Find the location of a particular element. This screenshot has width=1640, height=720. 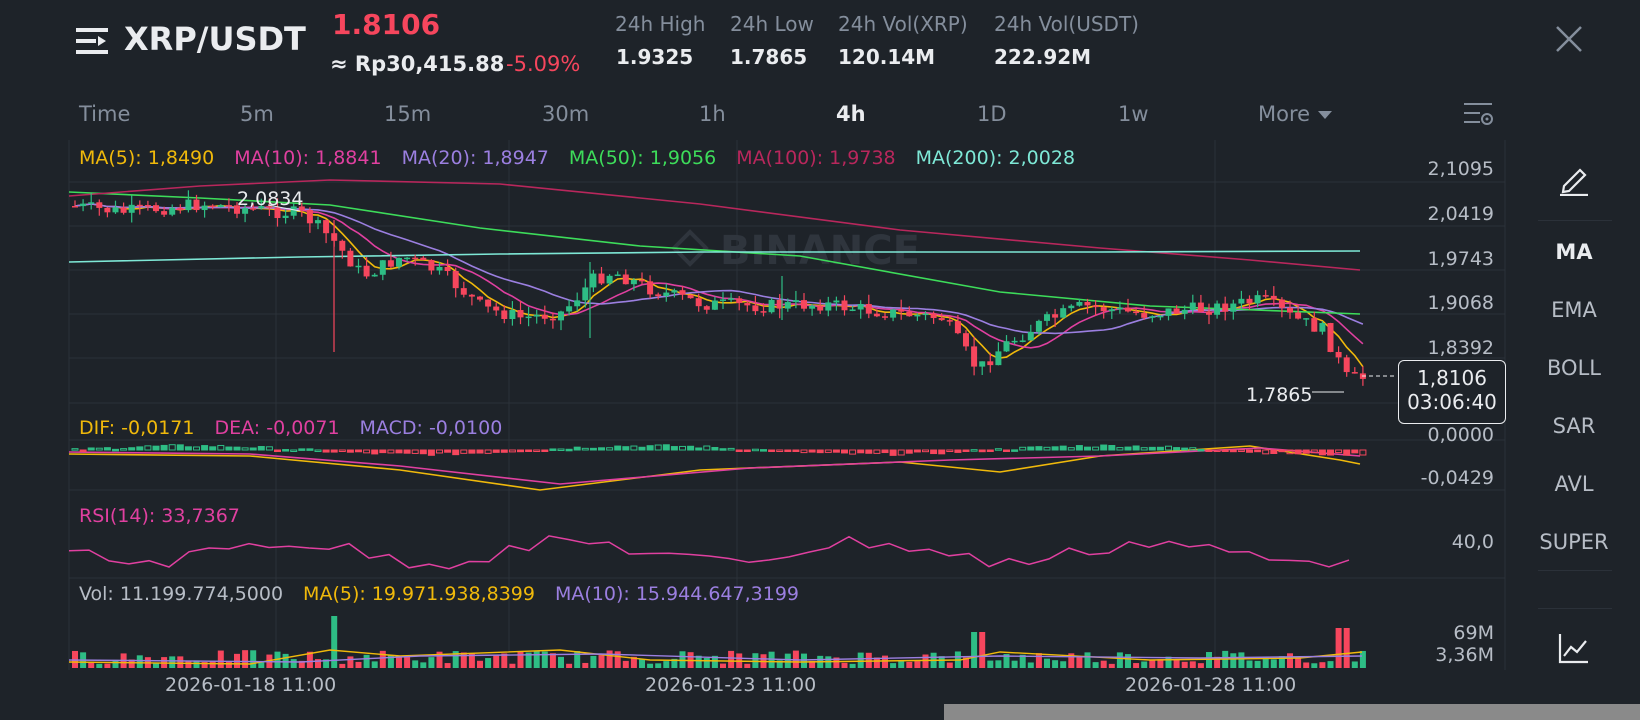

menu-icon is located at coordinates (92, 41).